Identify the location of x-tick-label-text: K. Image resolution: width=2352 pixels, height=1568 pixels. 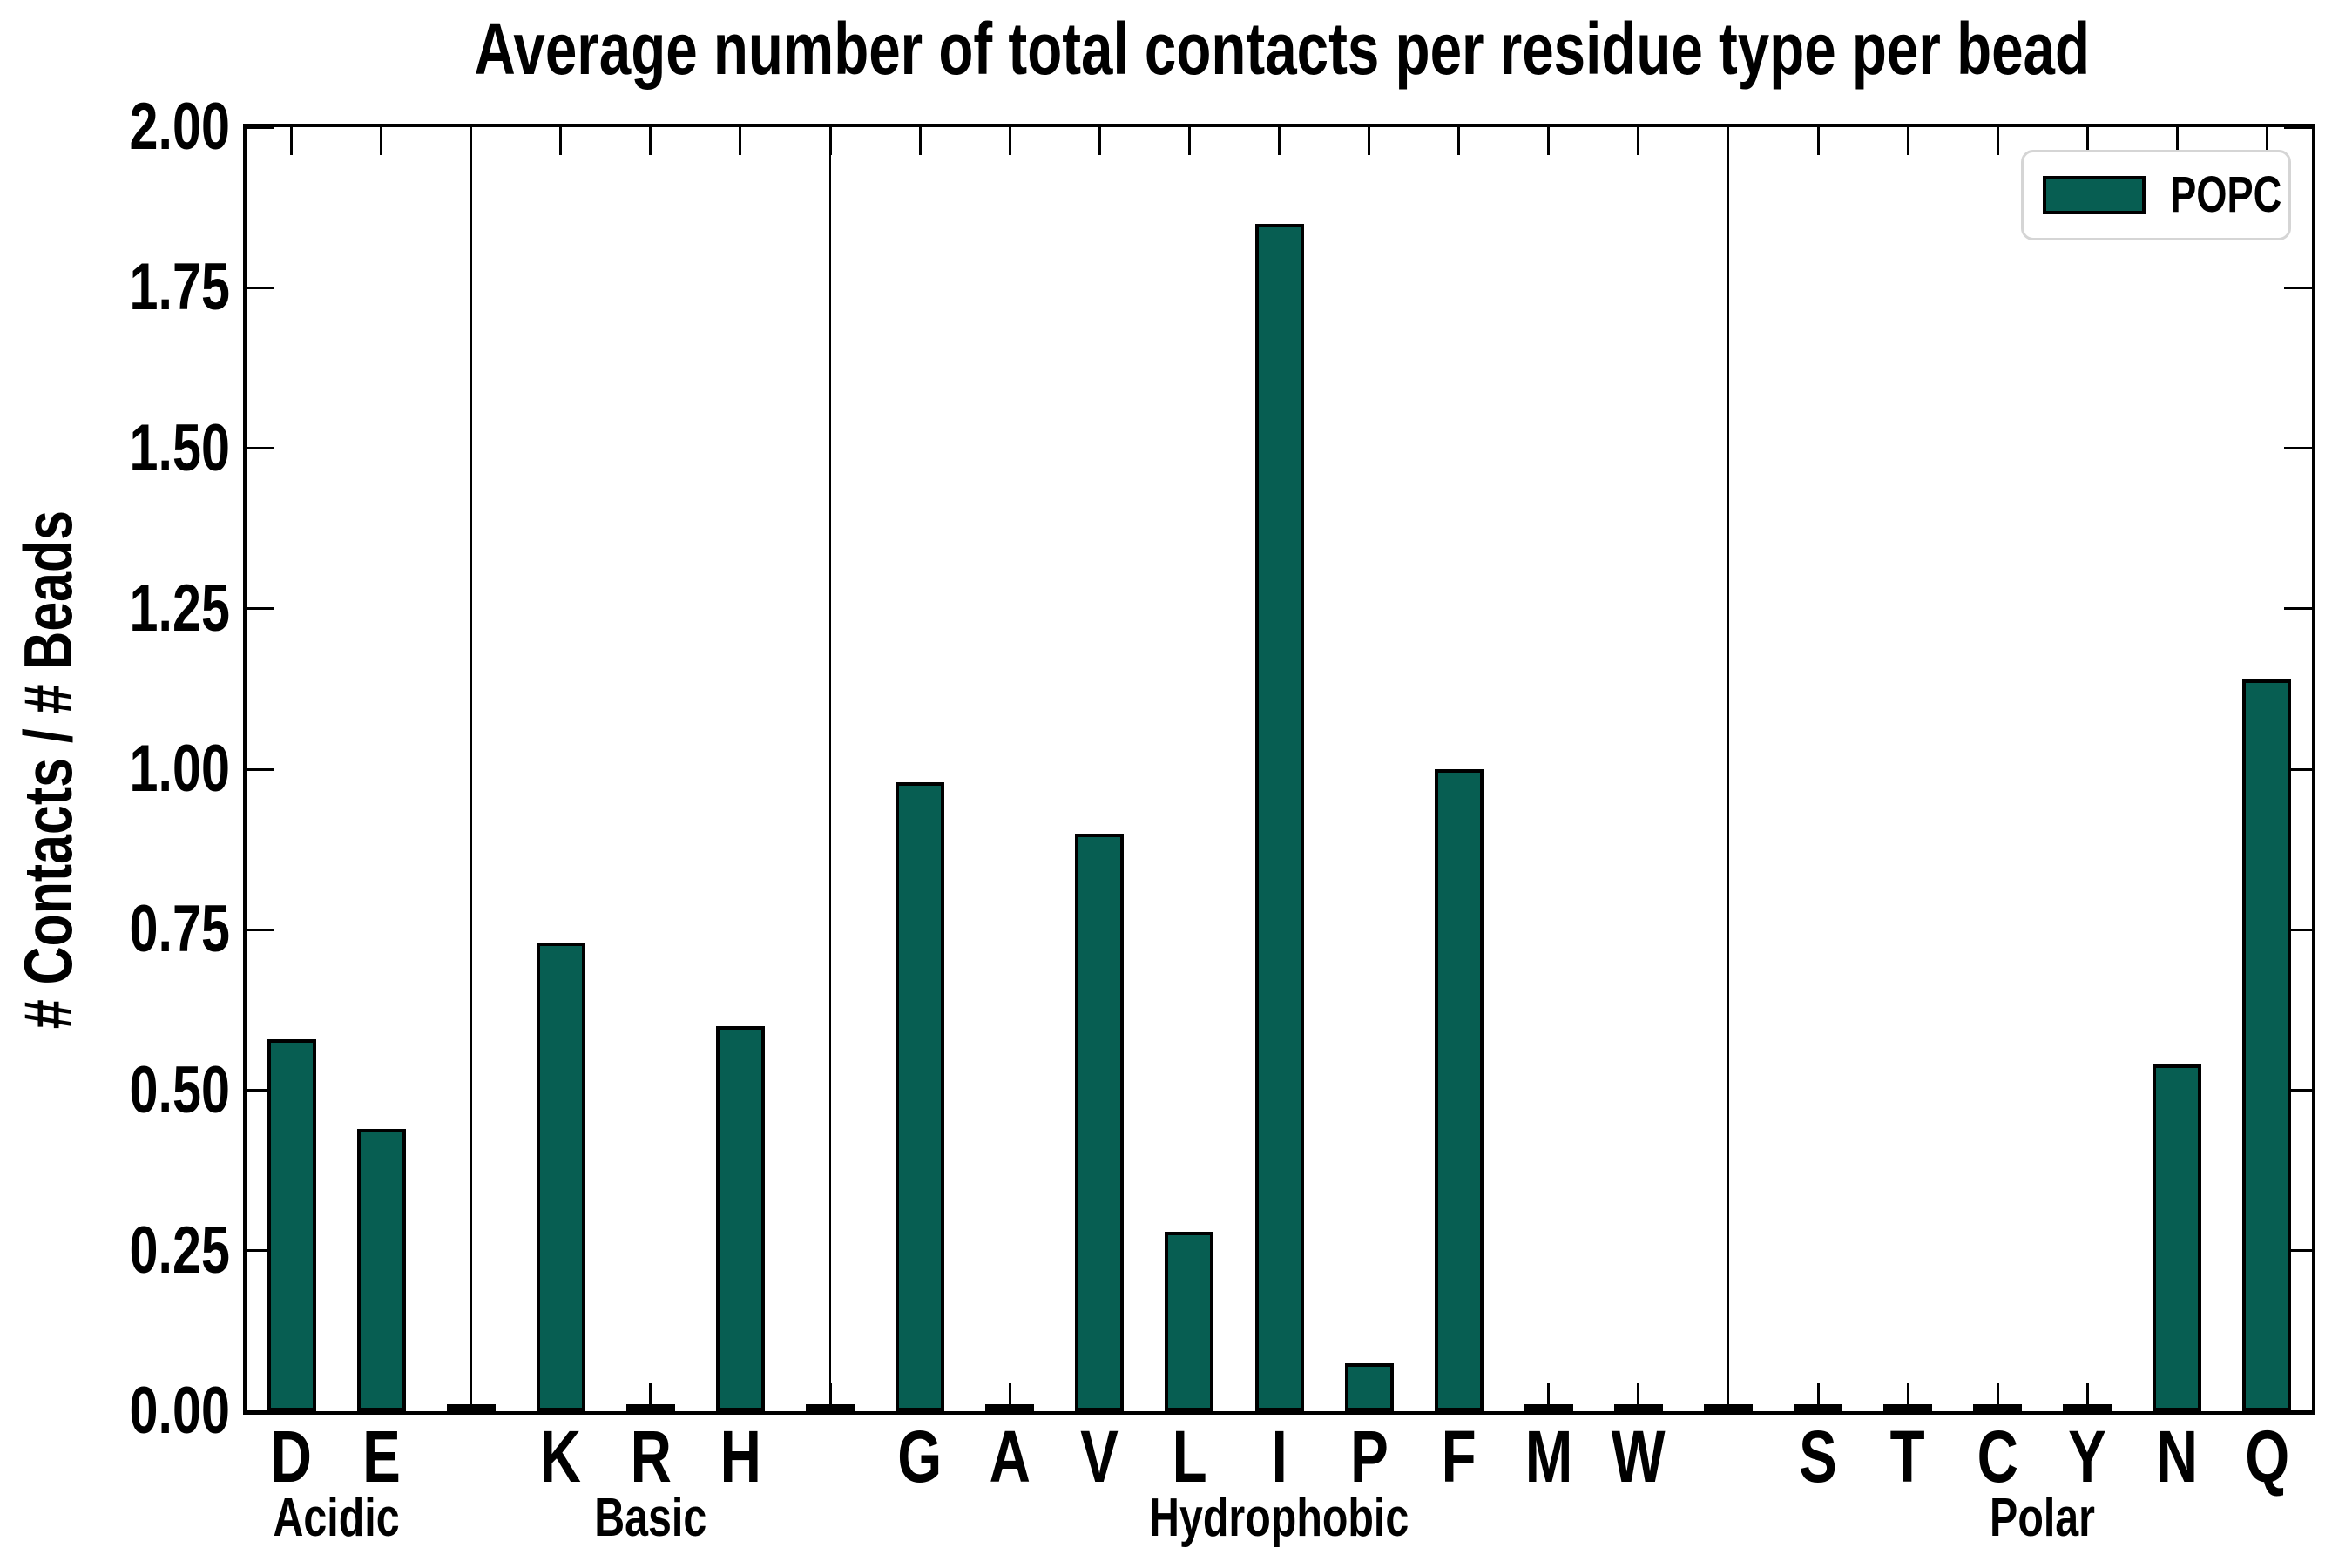
(561, 1457).